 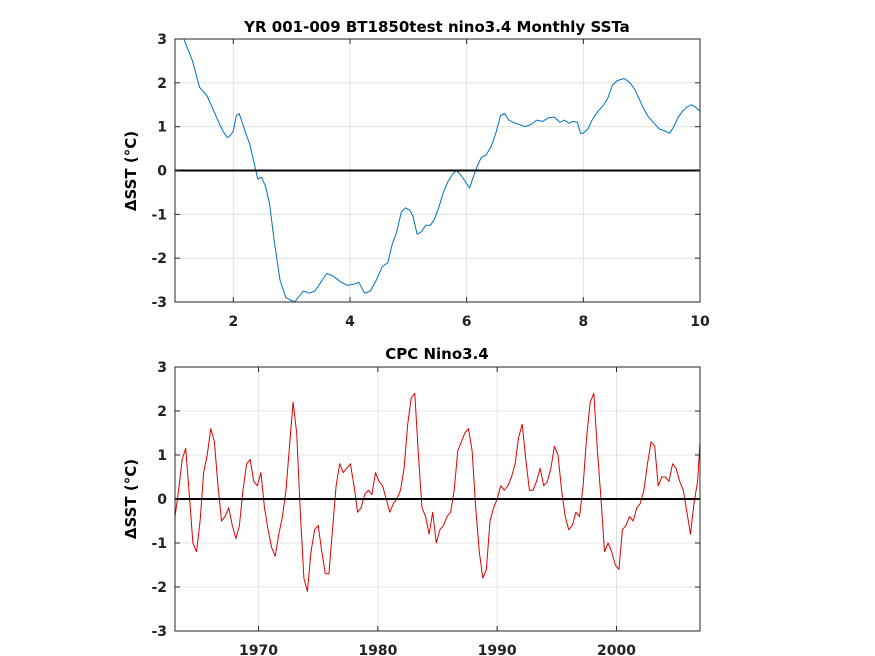 I want to click on bottom-chart-xtick-label-1980: 1980, so click(x=377, y=649).